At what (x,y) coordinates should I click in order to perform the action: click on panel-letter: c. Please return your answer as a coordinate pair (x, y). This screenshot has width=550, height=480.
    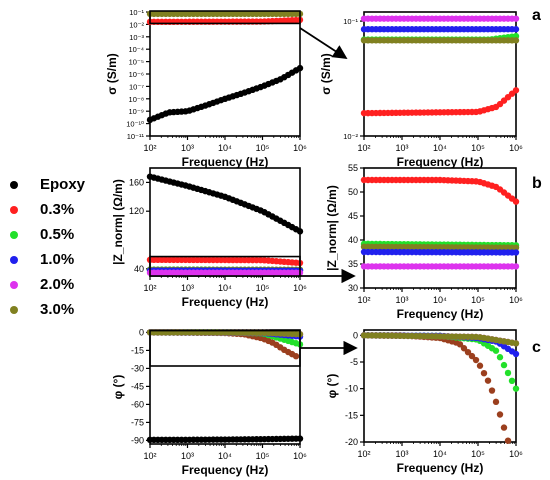
    Looking at the image, I should click on (536, 347).